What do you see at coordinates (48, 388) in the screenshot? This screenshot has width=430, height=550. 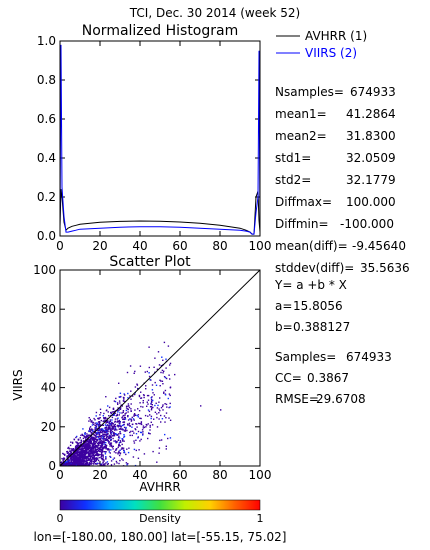 I see `scatter-y-tick-label: 40` at bounding box center [48, 388].